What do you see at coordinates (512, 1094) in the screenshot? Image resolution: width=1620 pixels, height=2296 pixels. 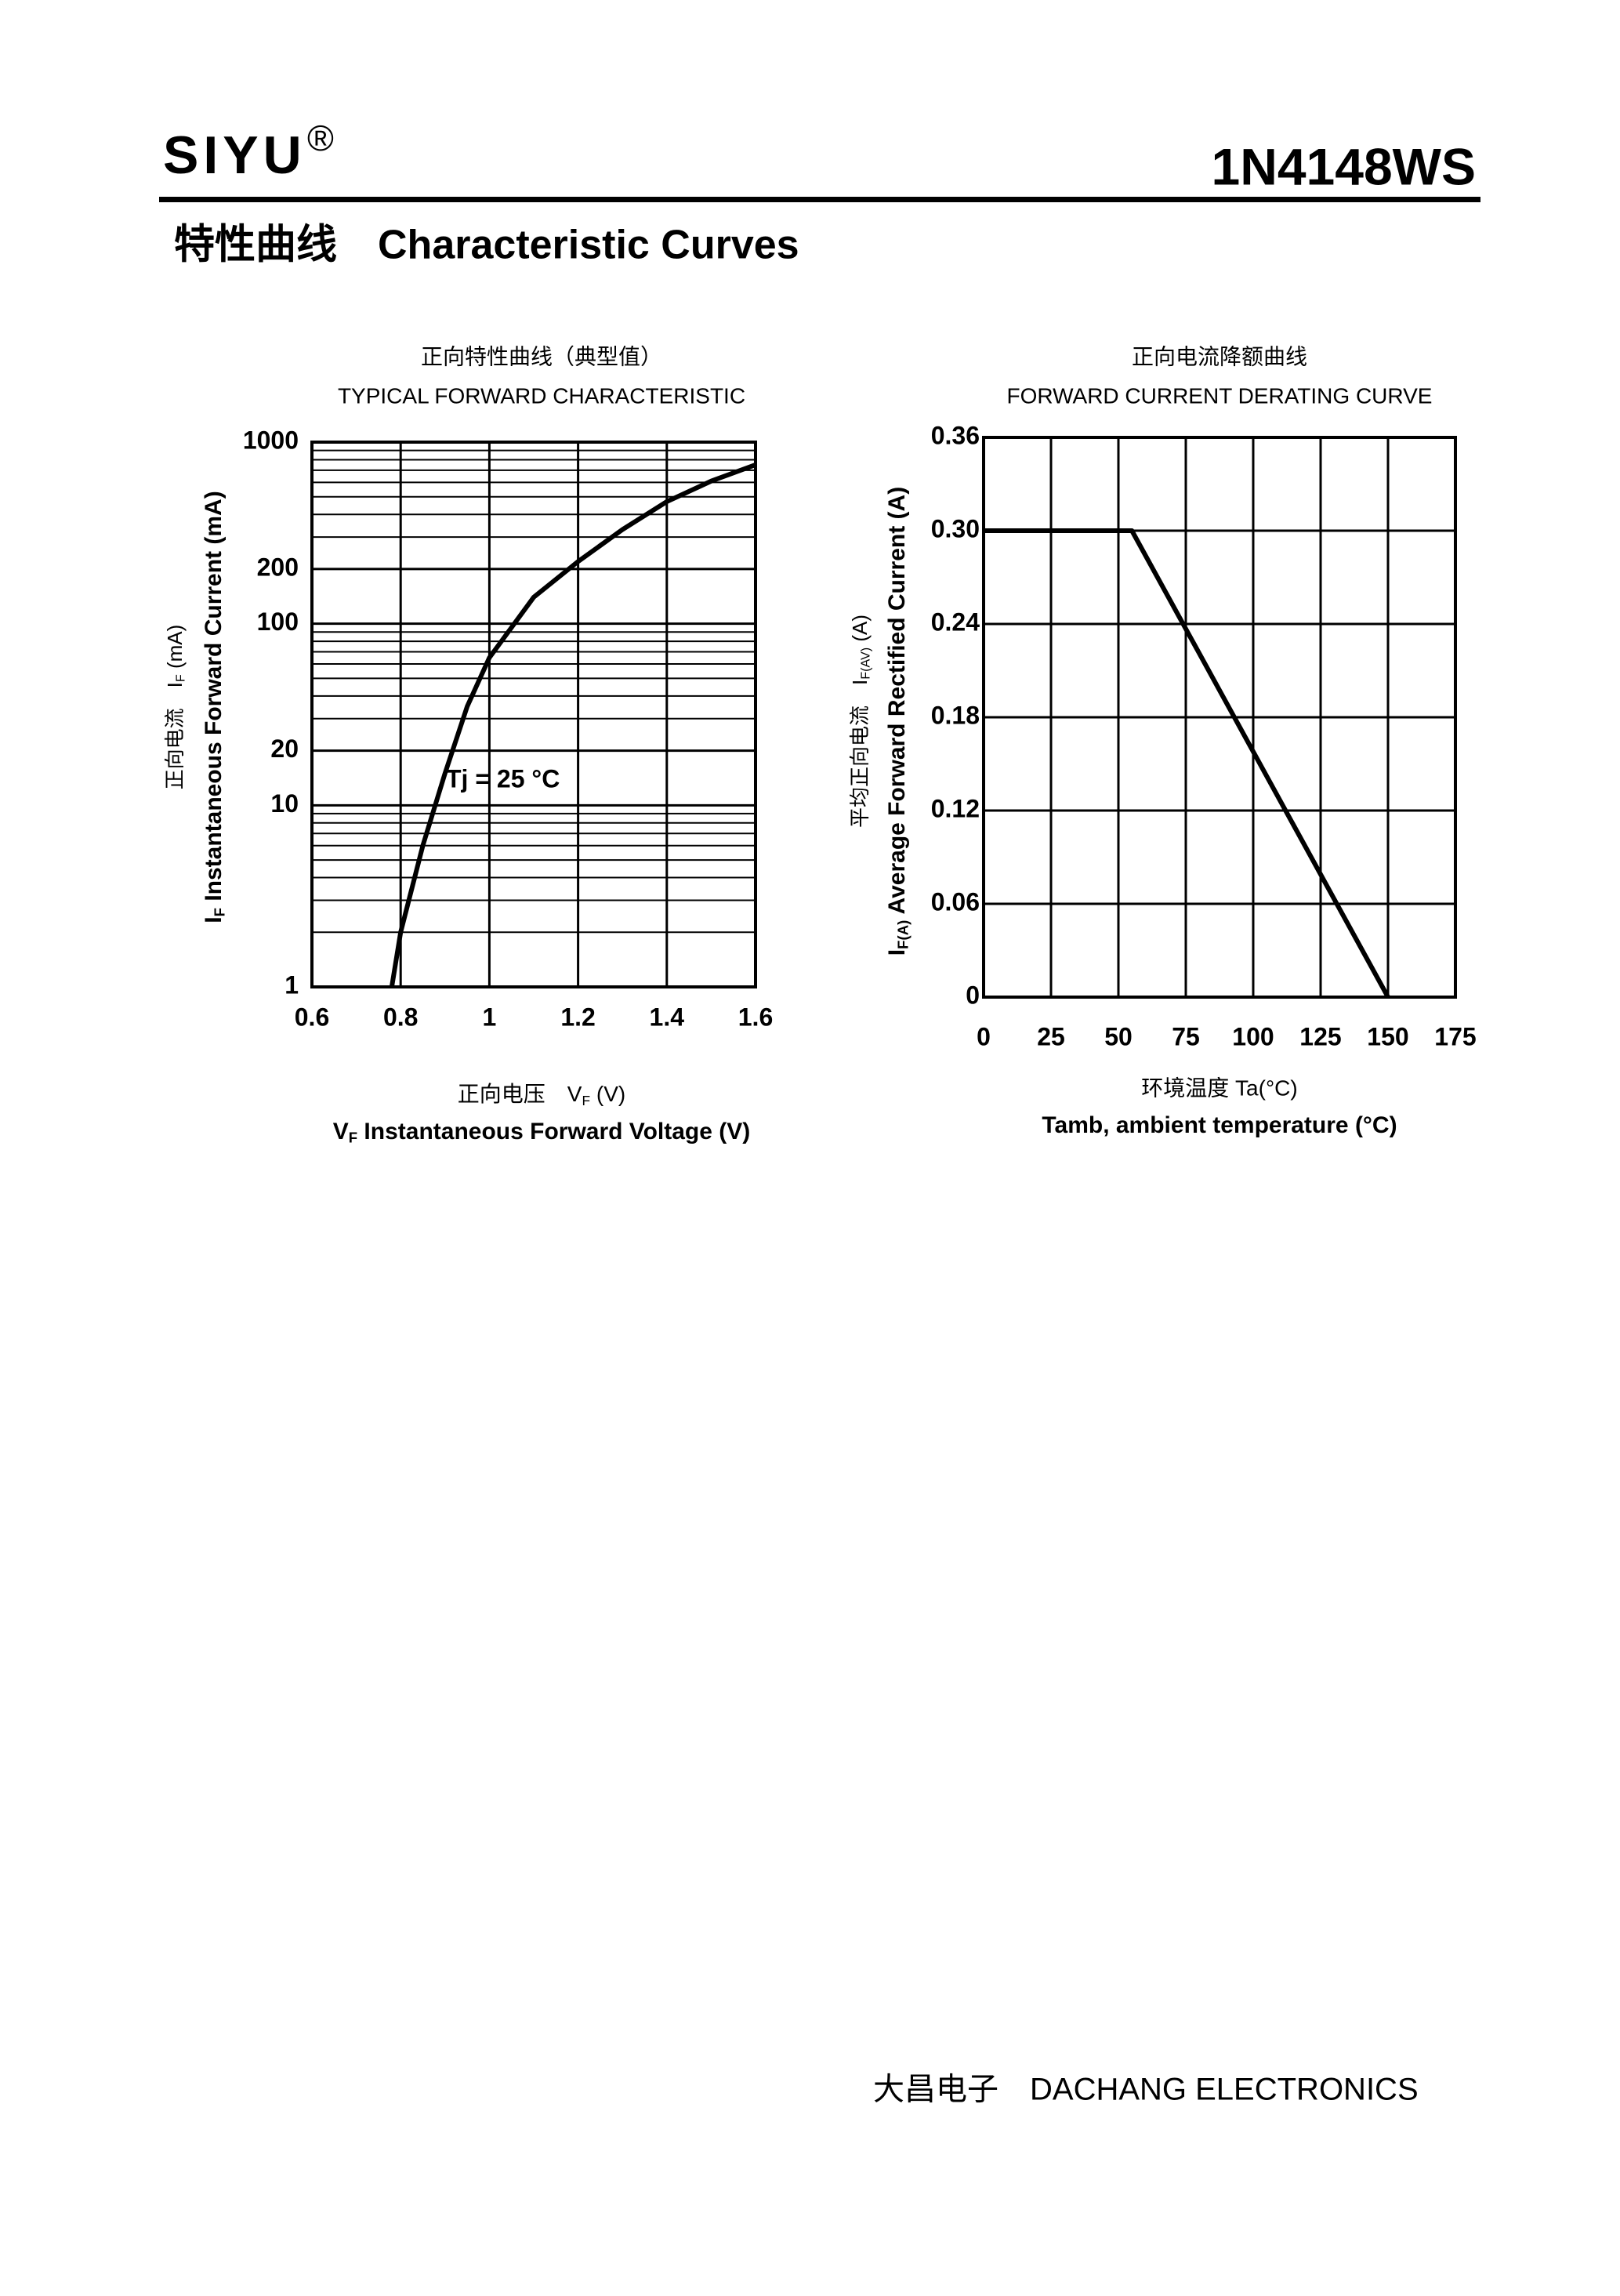 I see `x-axis-label-cn-prefix: 正向电压` at bounding box center [512, 1094].